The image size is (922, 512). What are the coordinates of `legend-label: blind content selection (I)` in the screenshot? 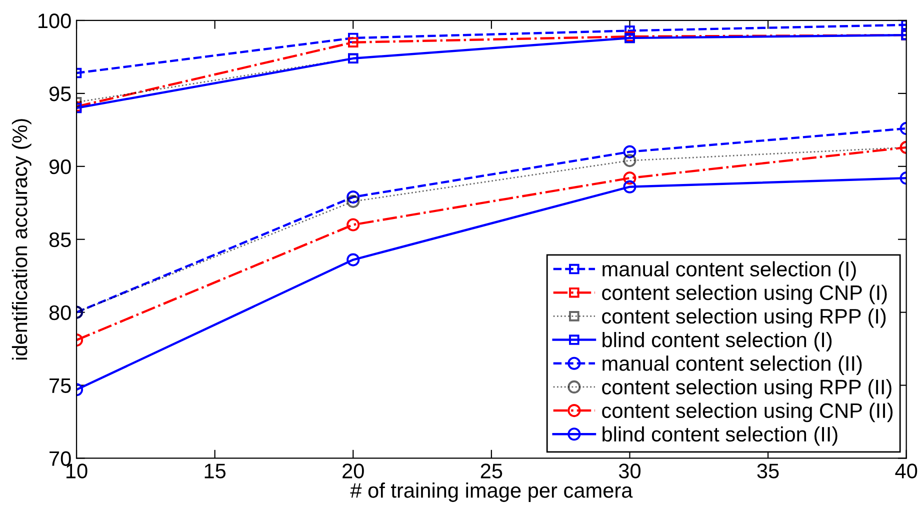 It's located at (717, 342).